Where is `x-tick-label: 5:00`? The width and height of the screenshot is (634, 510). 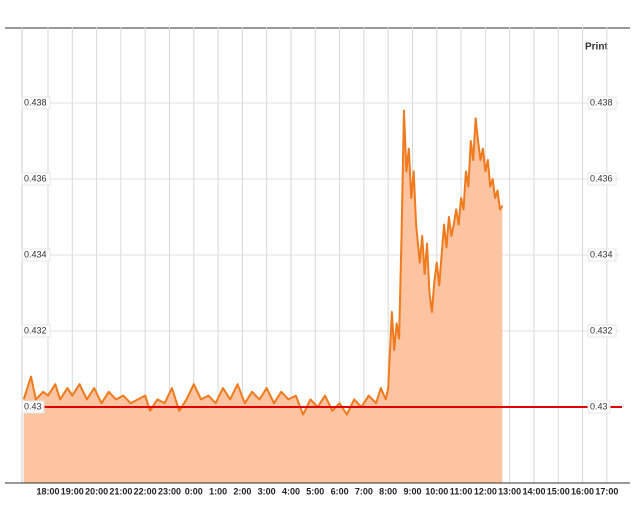 x-tick-label: 5:00 is located at coordinates (315, 491).